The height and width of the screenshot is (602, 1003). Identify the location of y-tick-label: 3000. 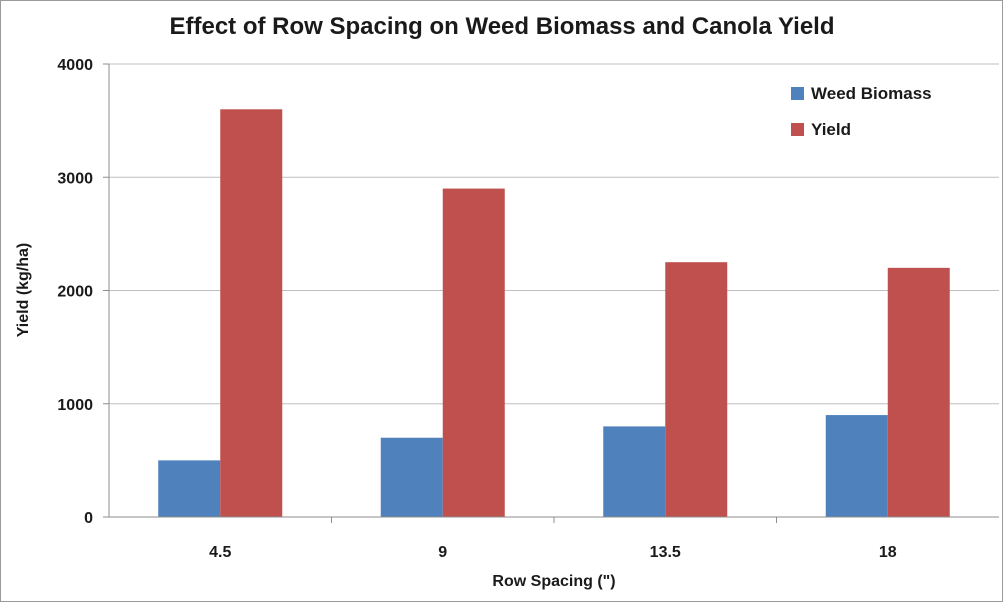
(75, 178).